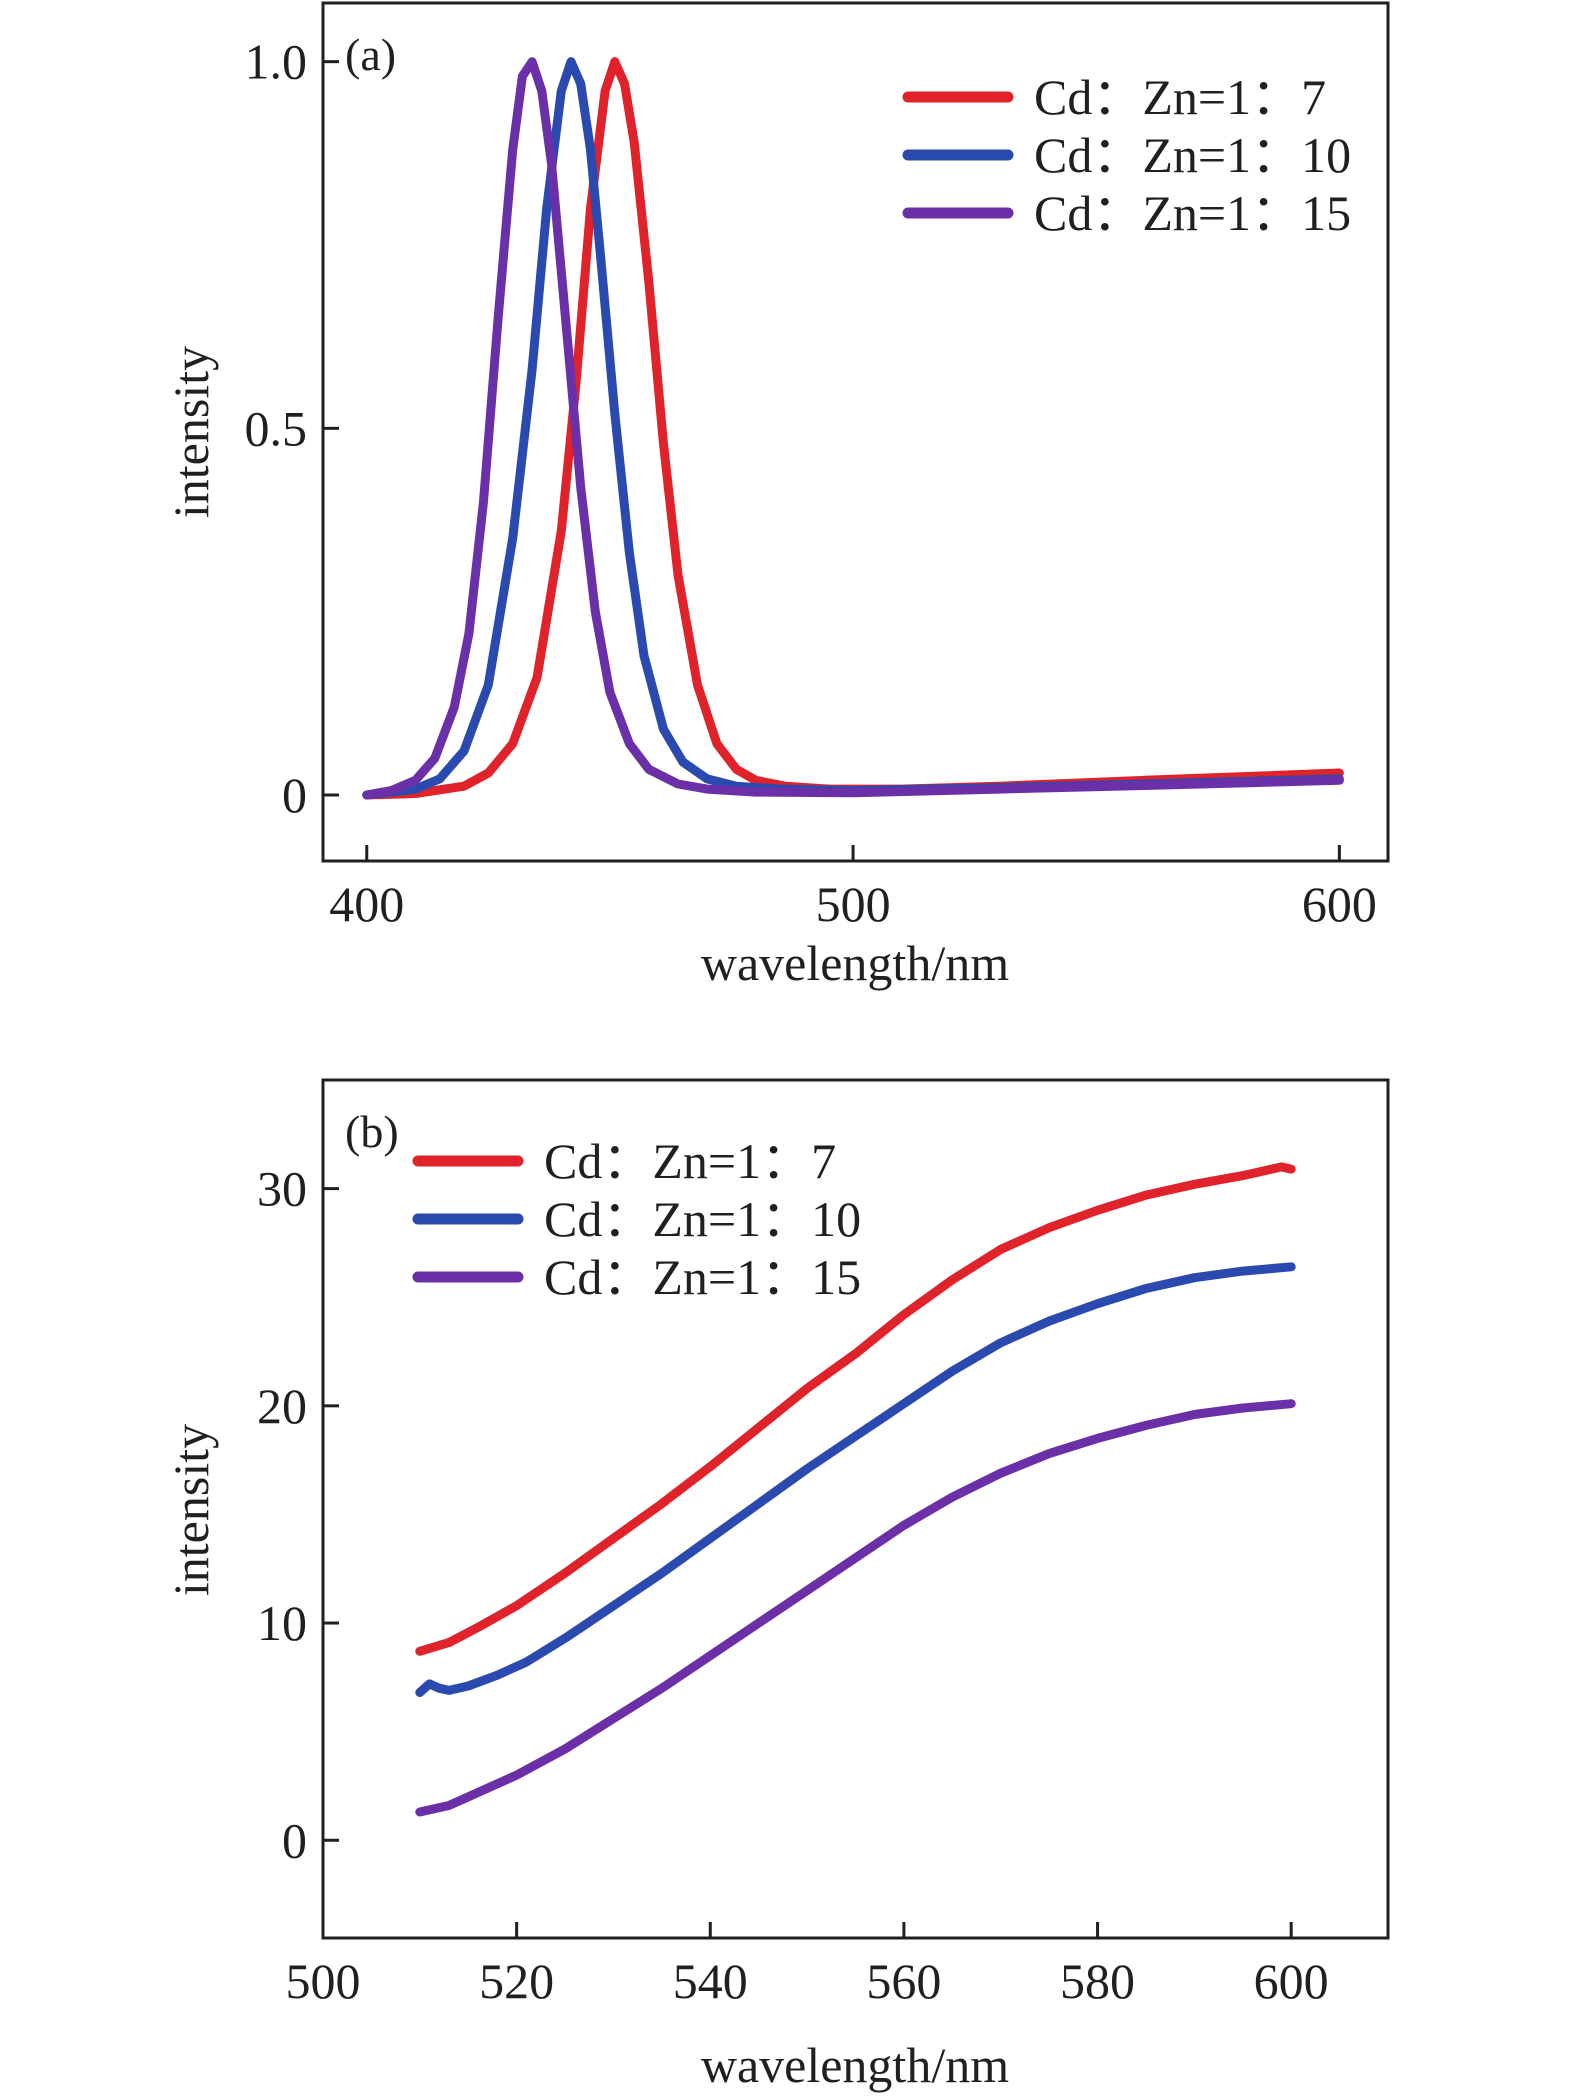 Image resolution: width=1575 pixels, height=2098 pixels. What do you see at coordinates (282, 1623) in the screenshot?
I see `panel-b-y-tick-label: 10` at bounding box center [282, 1623].